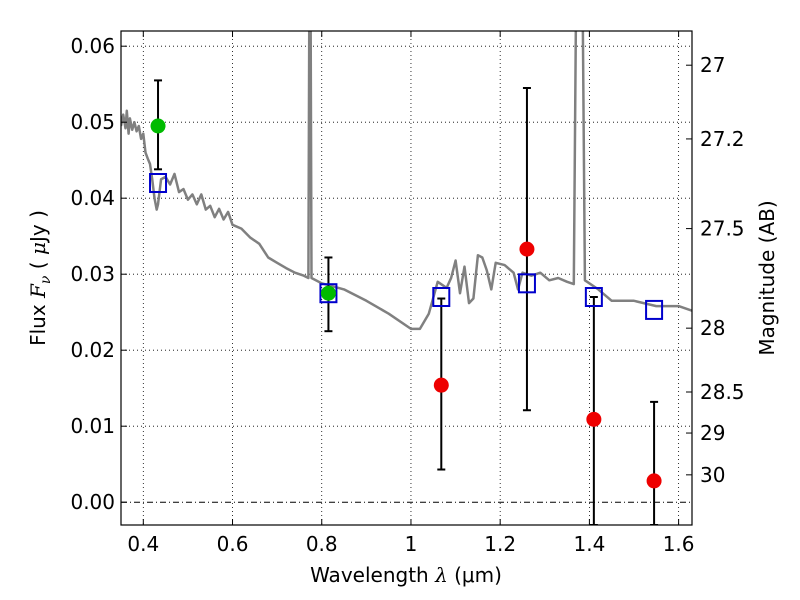 The image size is (800, 600). I want to click on y-tick-label: 0.04, so click(92, 198).